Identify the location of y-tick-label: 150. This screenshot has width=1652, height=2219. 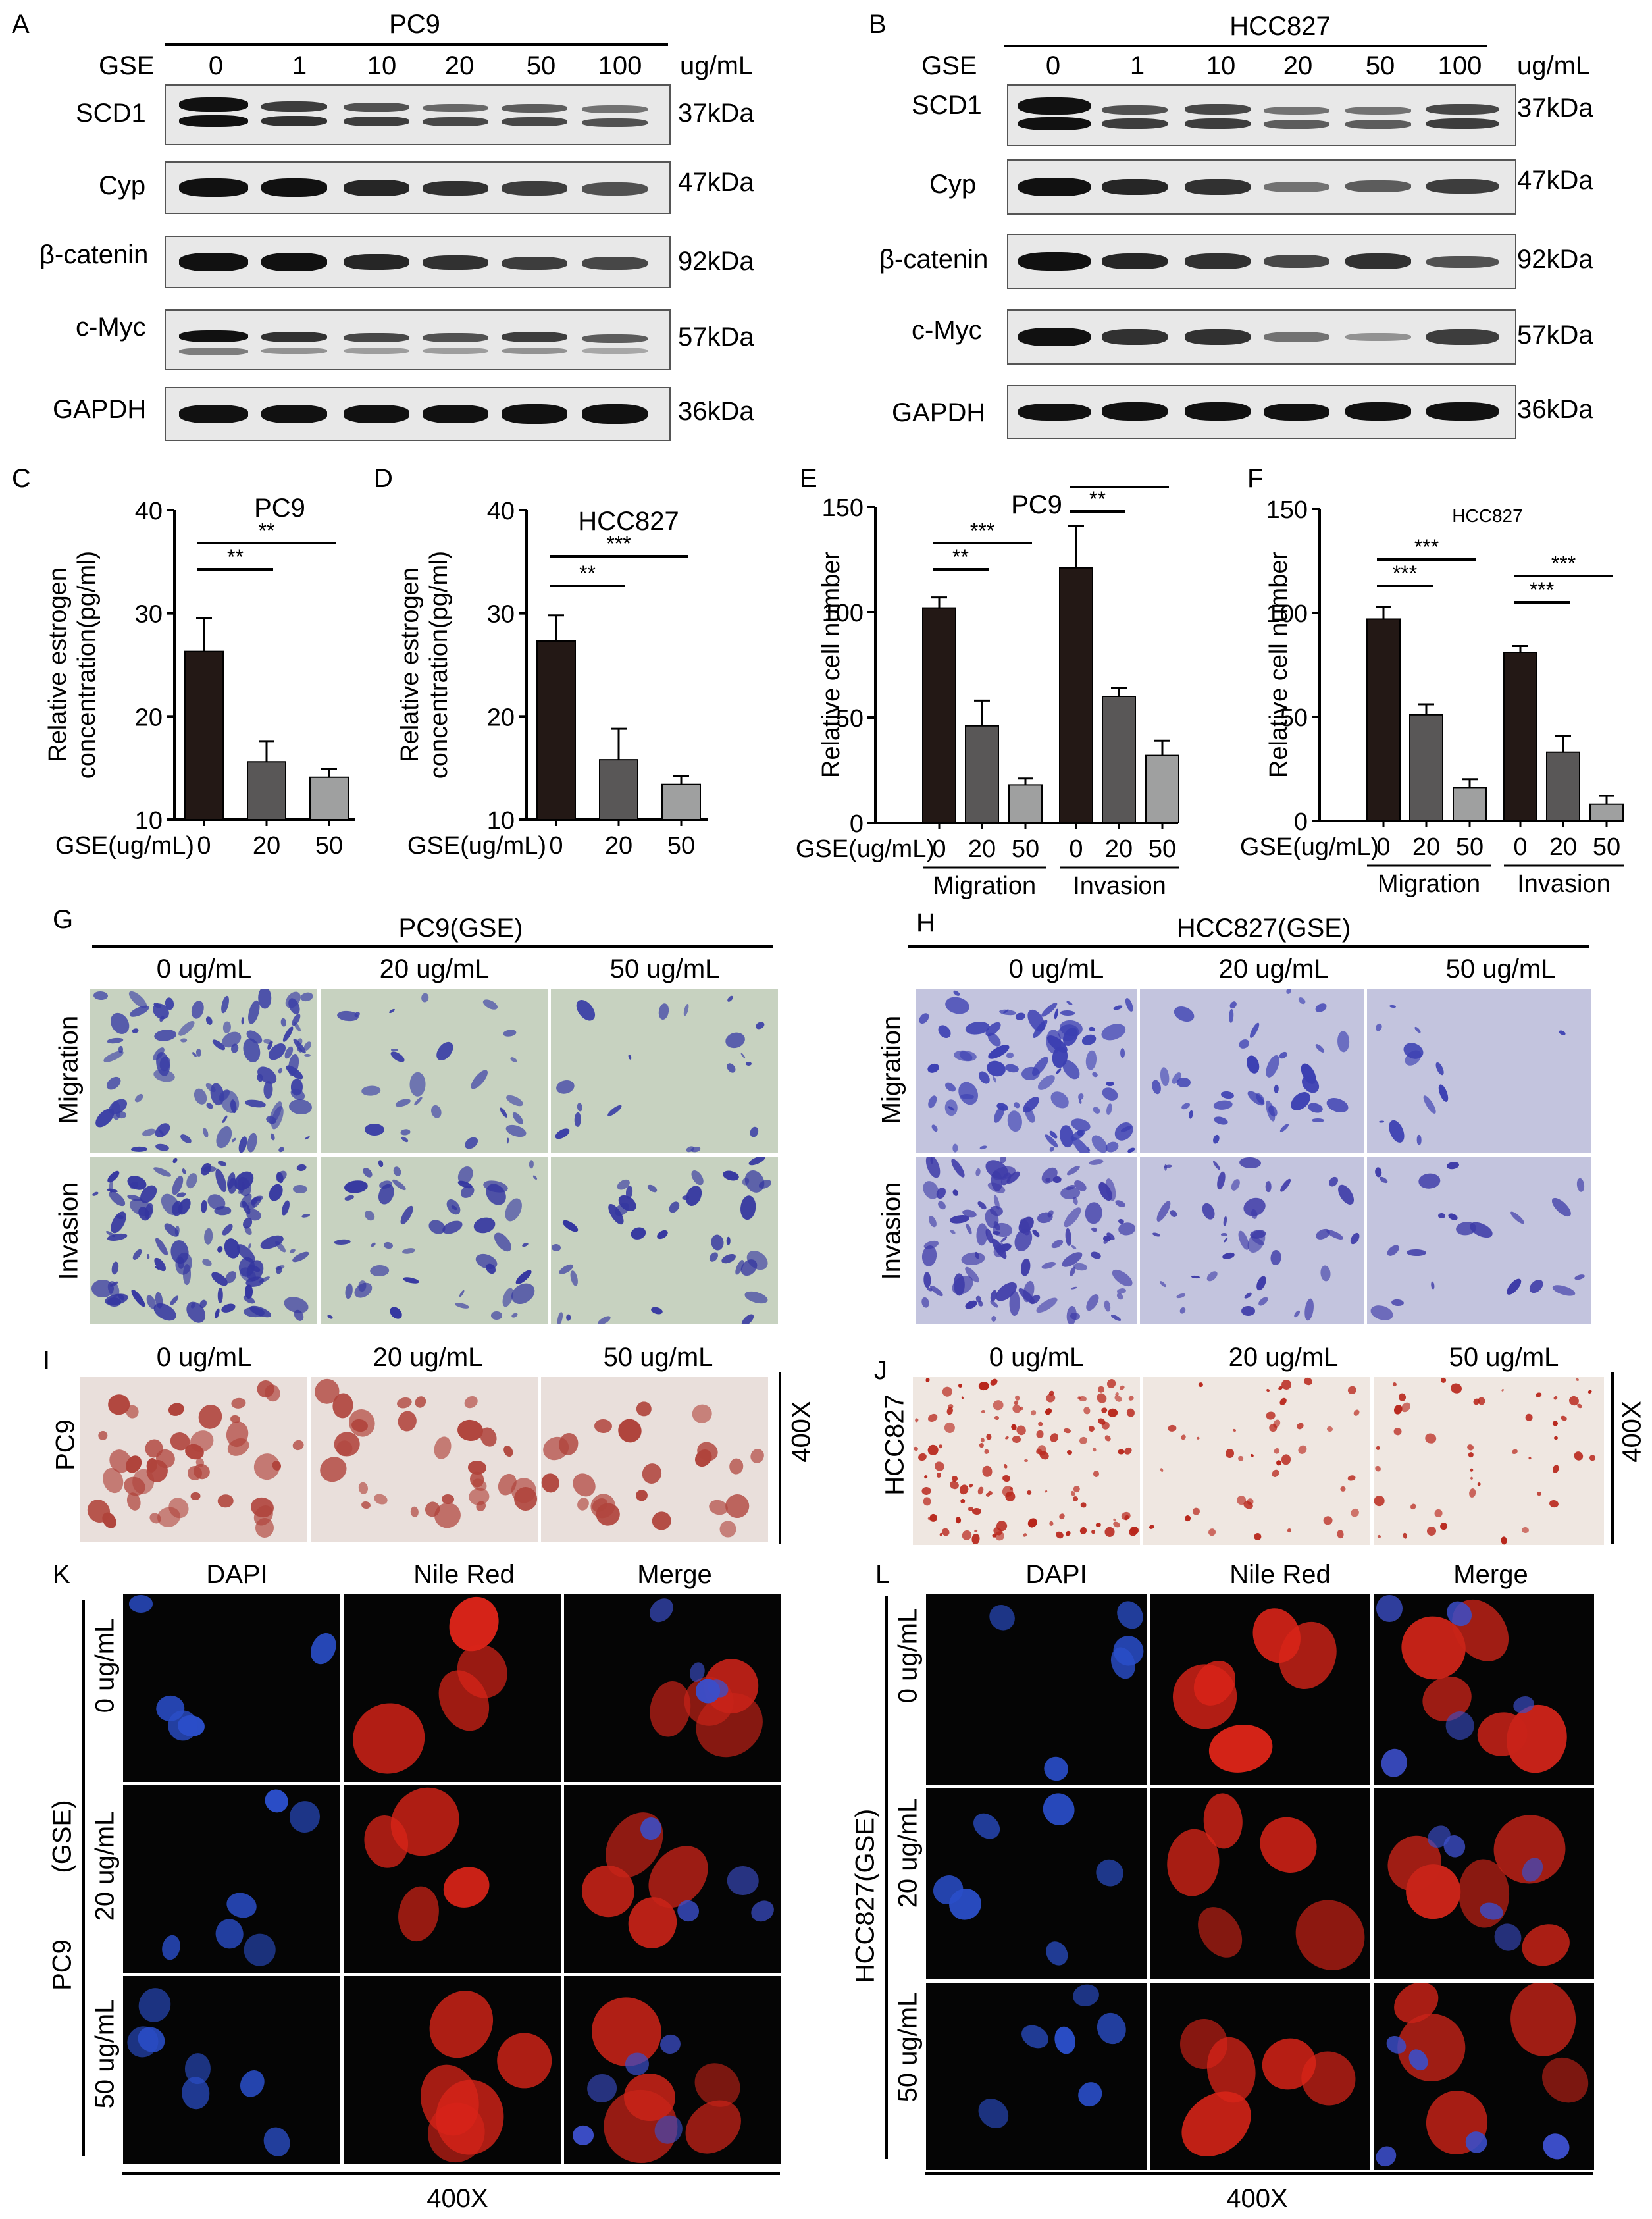
(843, 508).